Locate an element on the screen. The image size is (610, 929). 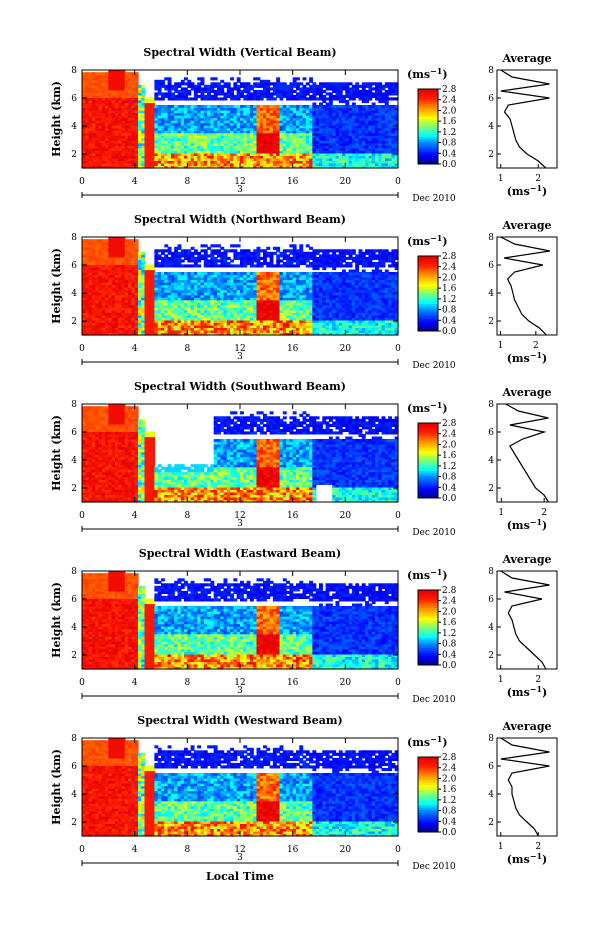
colorbar-swatch is located at coordinates (428, 138).